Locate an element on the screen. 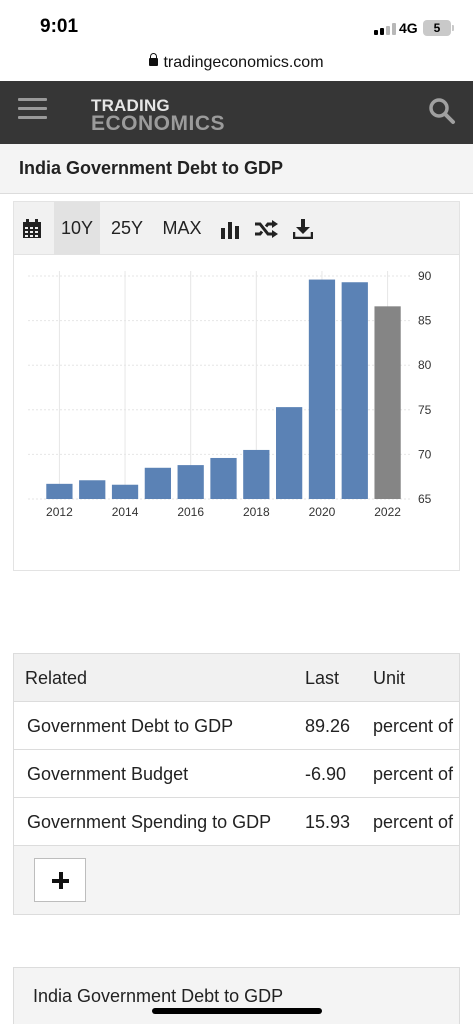 Image resolution: width=473 pixels, height=1024 pixels. bottom-section-title: India Government Debt to GDP is located at coordinates (158, 996).